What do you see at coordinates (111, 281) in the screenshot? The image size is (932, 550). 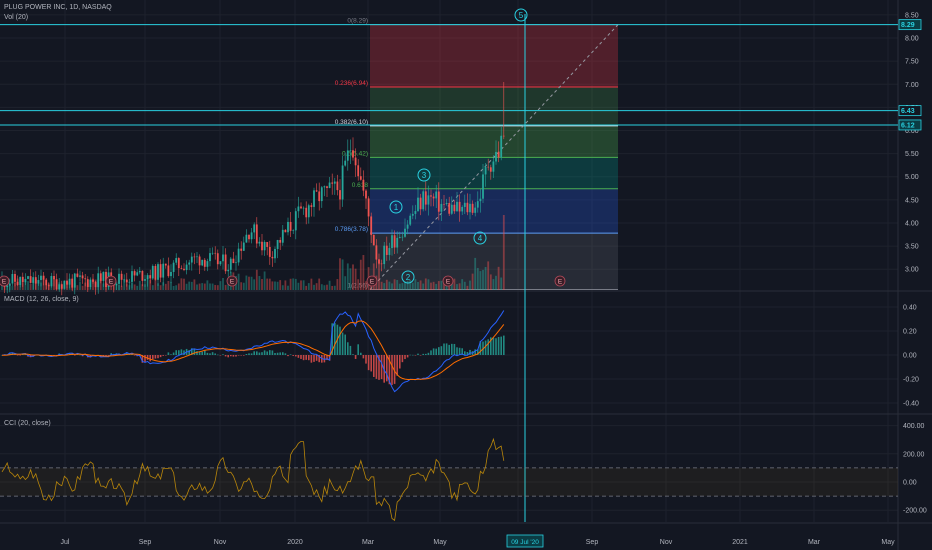 I see `earnings-marker-circle` at bounding box center [111, 281].